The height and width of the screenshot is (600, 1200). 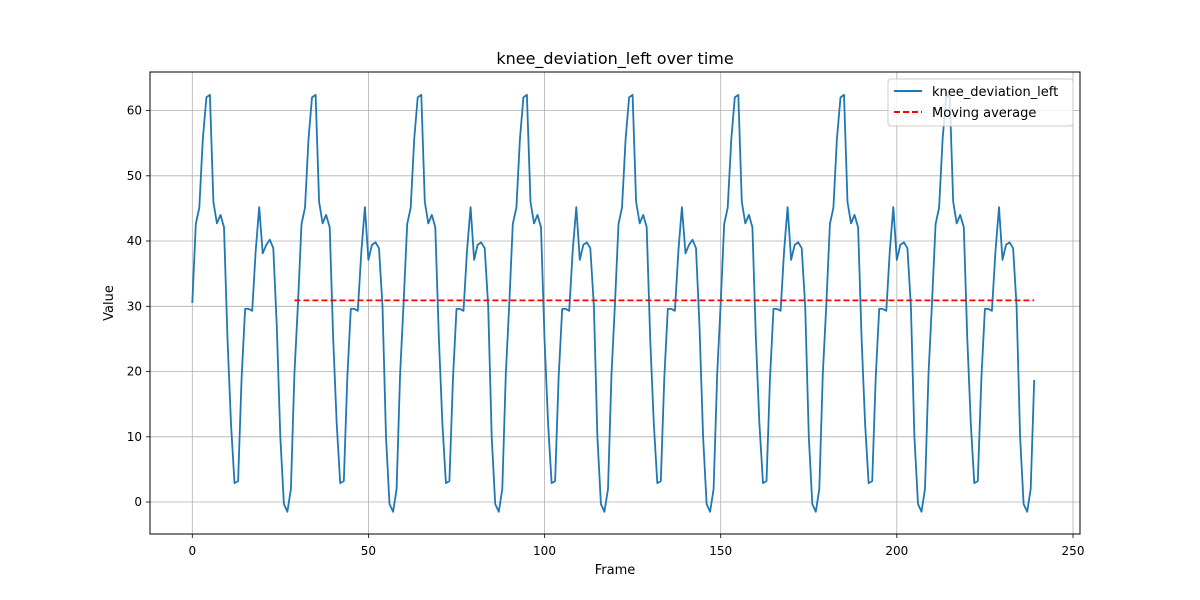 I want to click on y-tick-label: 50, so click(x=134, y=176).